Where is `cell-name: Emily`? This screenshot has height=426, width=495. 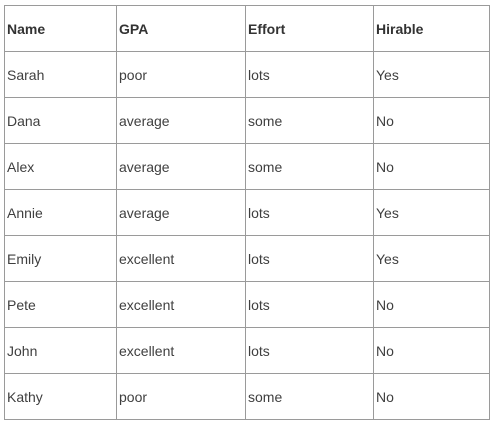
cell-name: Emily is located at coordinates (60, 258).